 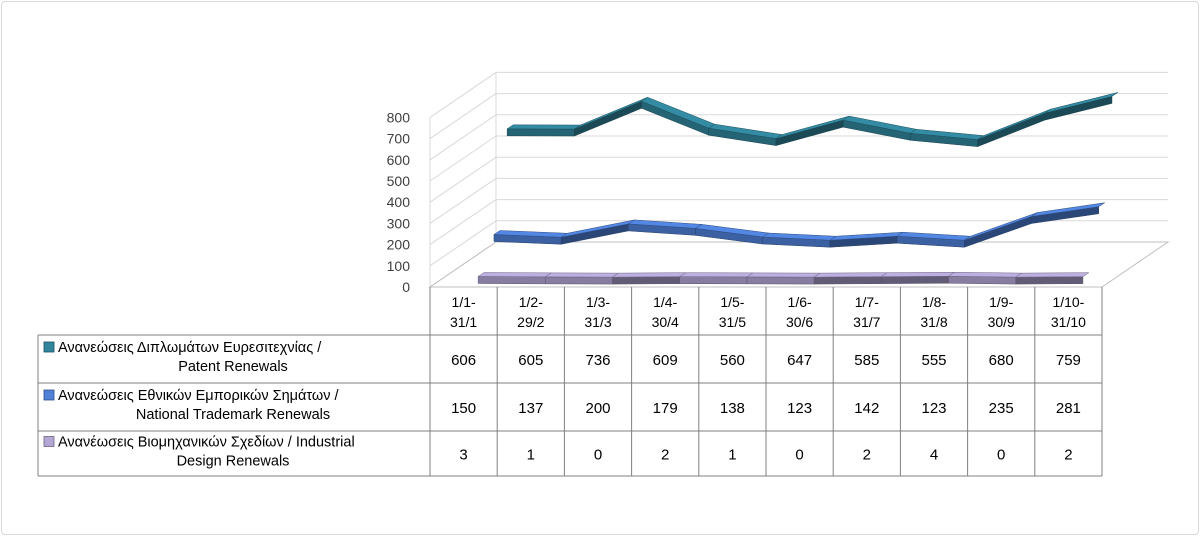 What do you see at coordinates (399, 117) in the screenshot?
I see `y-tick-label: 800` at bounding box center [399, 117].